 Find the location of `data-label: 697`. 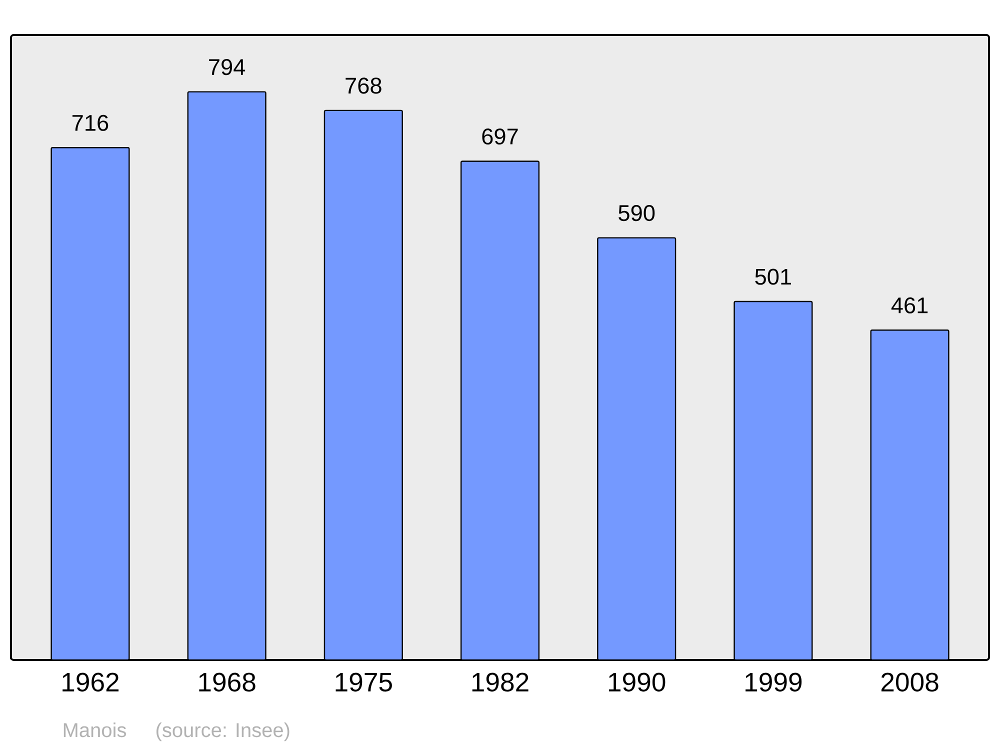

data-label: 697 is located at coordinates (500, 136).